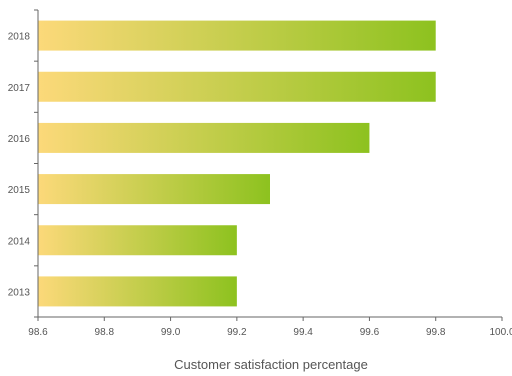 This screenshot has width=512, height=376. What do you see at coordinates (105, 332) in the screenshot?
I see `x-tick-label: 98.8` at bounding box center [105, 332].